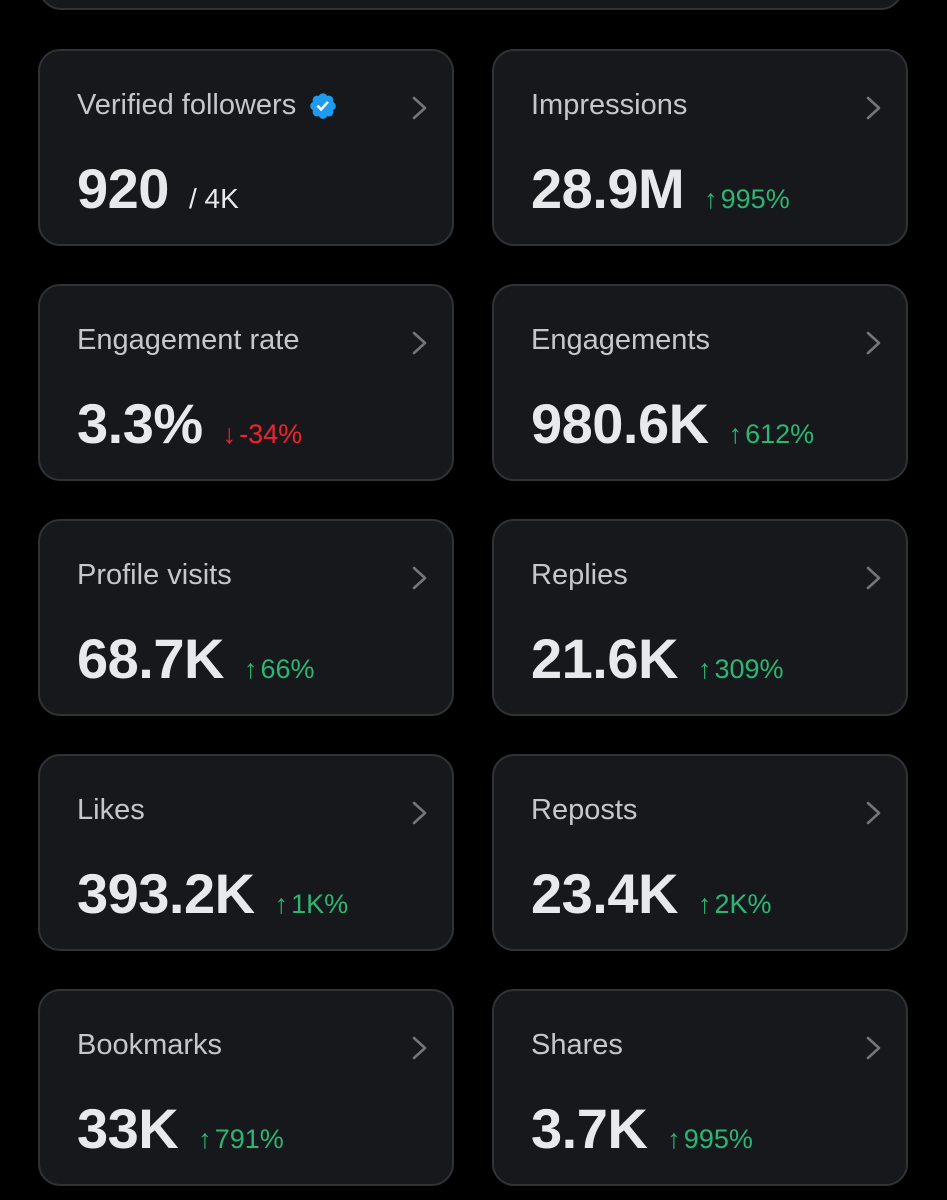 Image resolution: width=947 pixels, height=1200 pixels. I want to click on metric-value: 3.7K, so click(589, 1128).